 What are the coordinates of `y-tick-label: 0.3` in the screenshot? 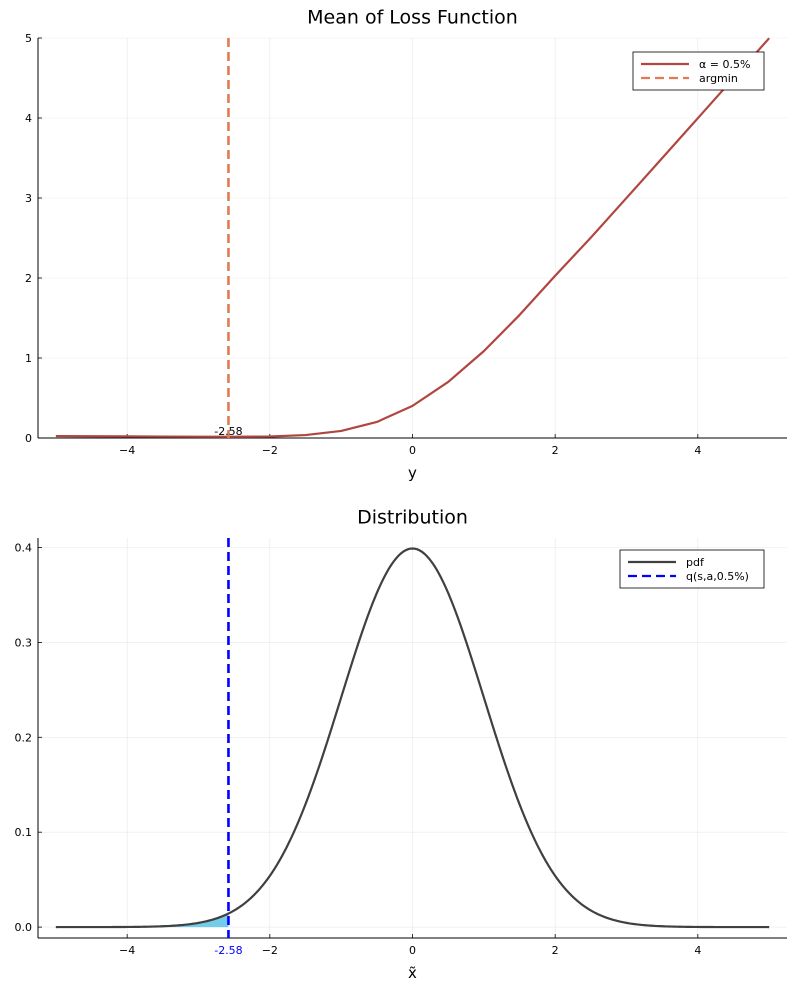 It's located at (24, 642).